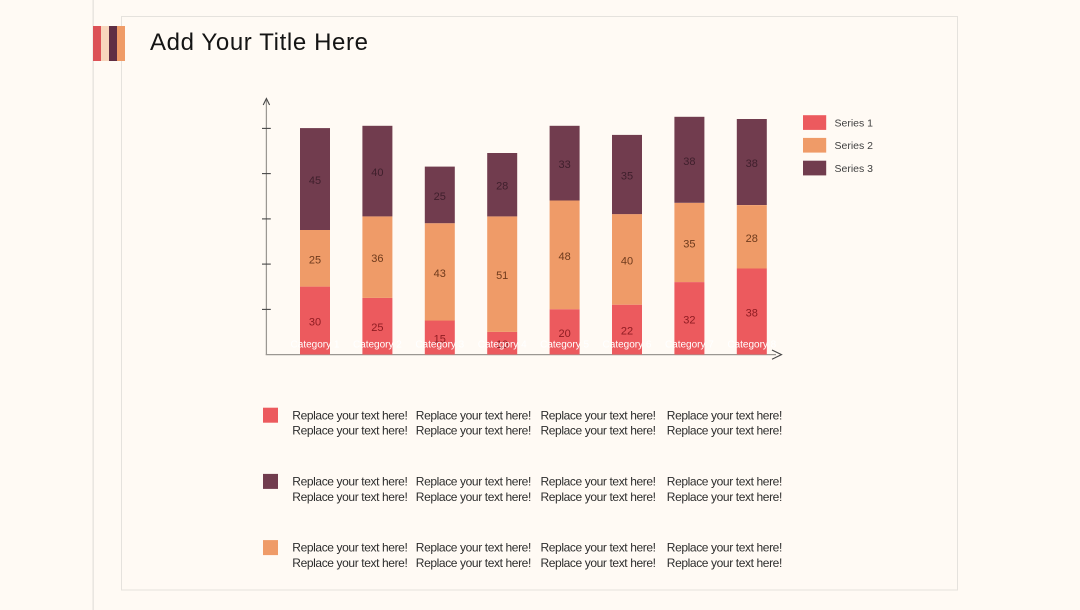  Describe the element at coordinates (854, 146) in the screenshot. I see `svg-text: Series 2` at that location.